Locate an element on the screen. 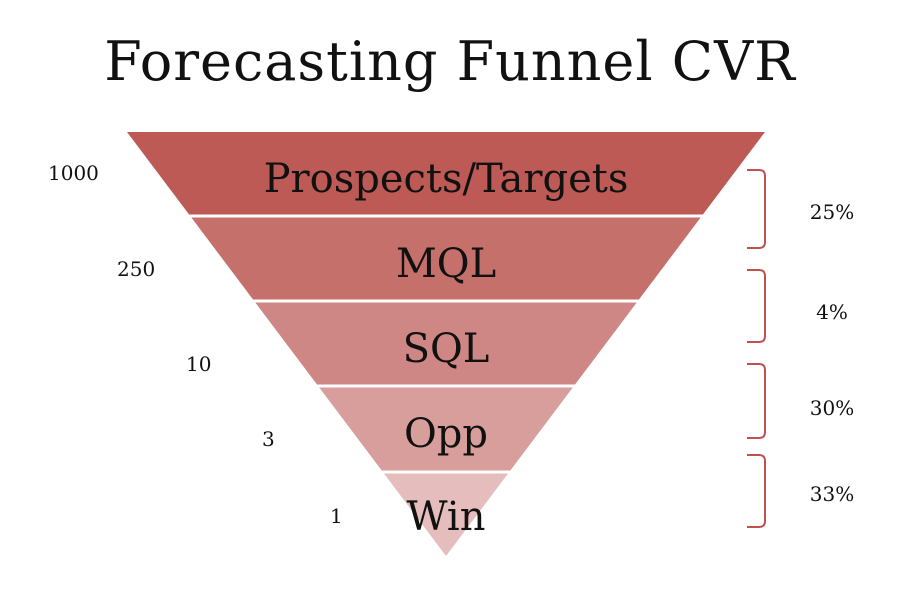 Image resolution: width=901 pixels, height=602 pixels. stage-count: 1000 is located at coordinates (73, 173).